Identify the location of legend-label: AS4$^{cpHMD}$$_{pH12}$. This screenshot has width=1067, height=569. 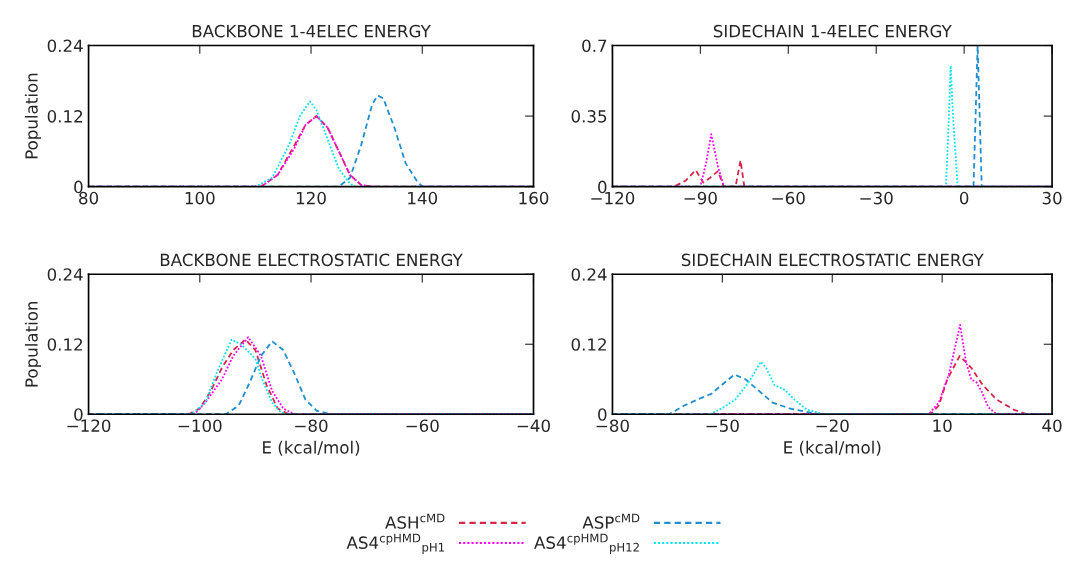
(586, 543).